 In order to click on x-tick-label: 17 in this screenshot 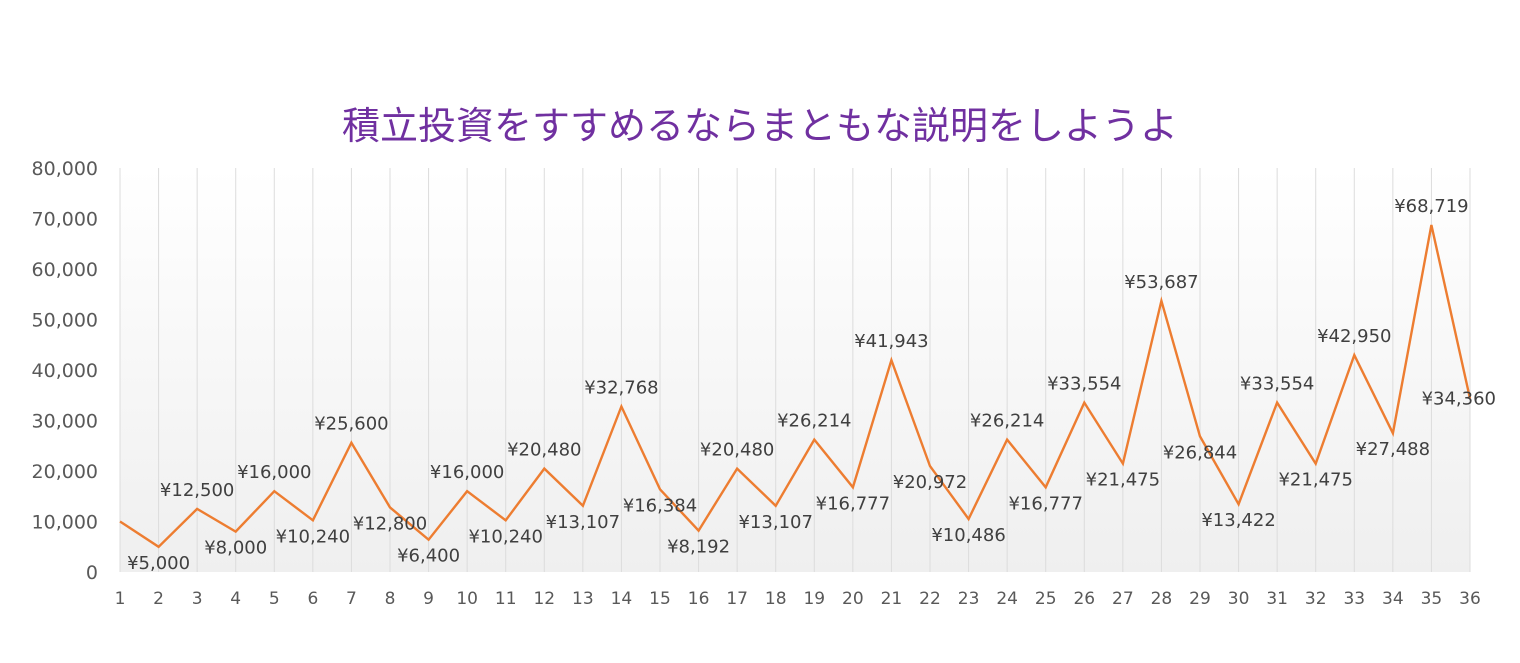, I will do `click(737, 599)`.